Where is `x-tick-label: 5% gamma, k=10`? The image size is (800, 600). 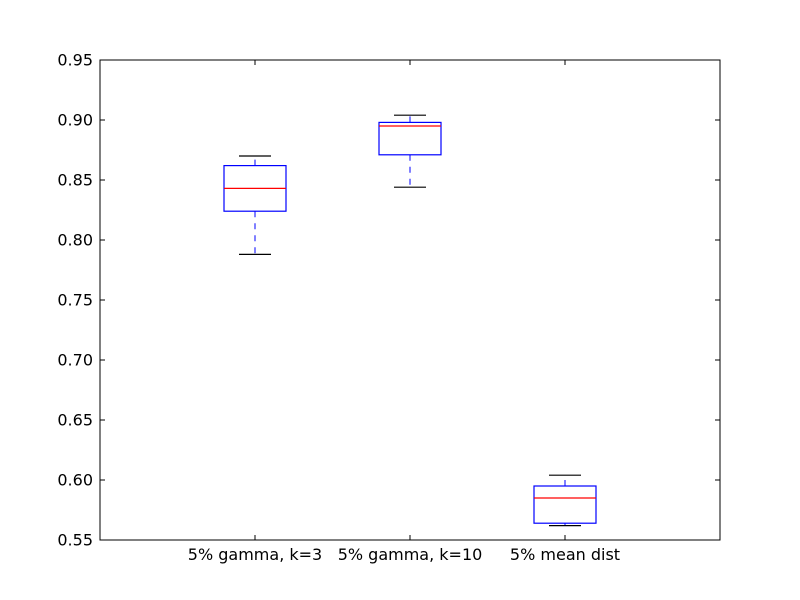 x-tick-label: 5% gamma, k=10 is located at coordinates (410, 554).